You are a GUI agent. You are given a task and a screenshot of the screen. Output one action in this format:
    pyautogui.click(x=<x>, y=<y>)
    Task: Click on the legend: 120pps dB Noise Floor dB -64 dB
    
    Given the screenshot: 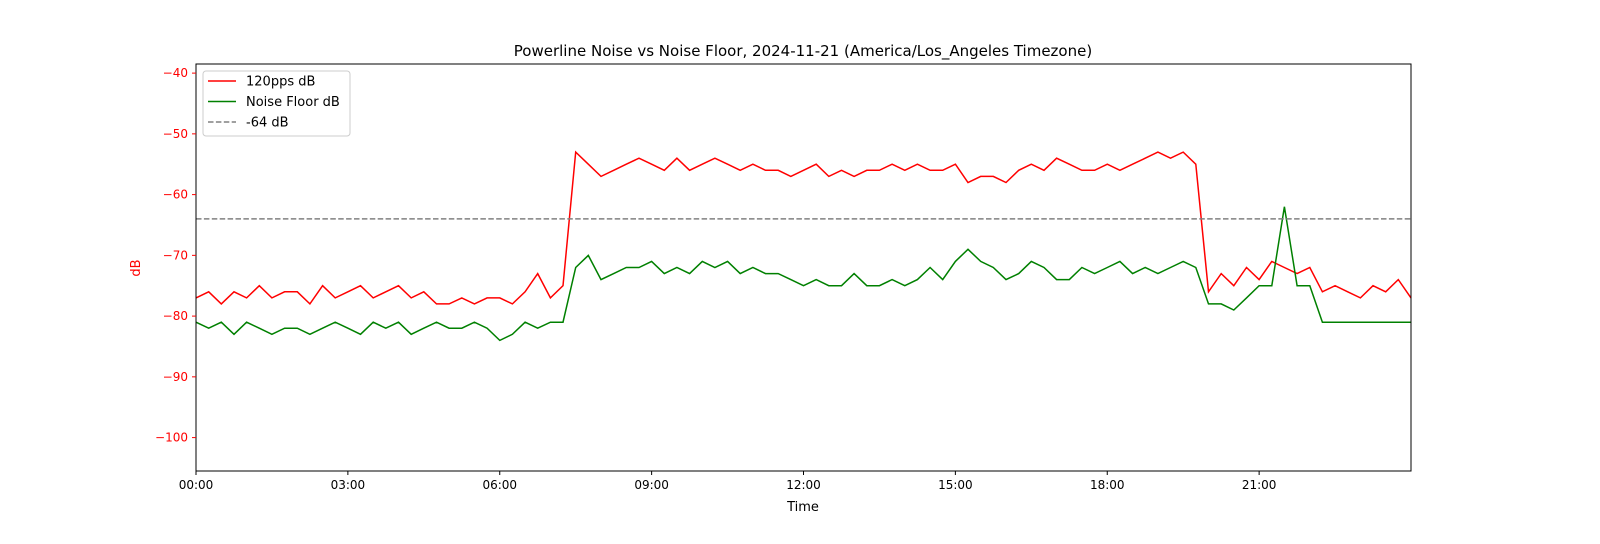 What is the action you would take?
    pyautogui.click(x=276, y=103)
    